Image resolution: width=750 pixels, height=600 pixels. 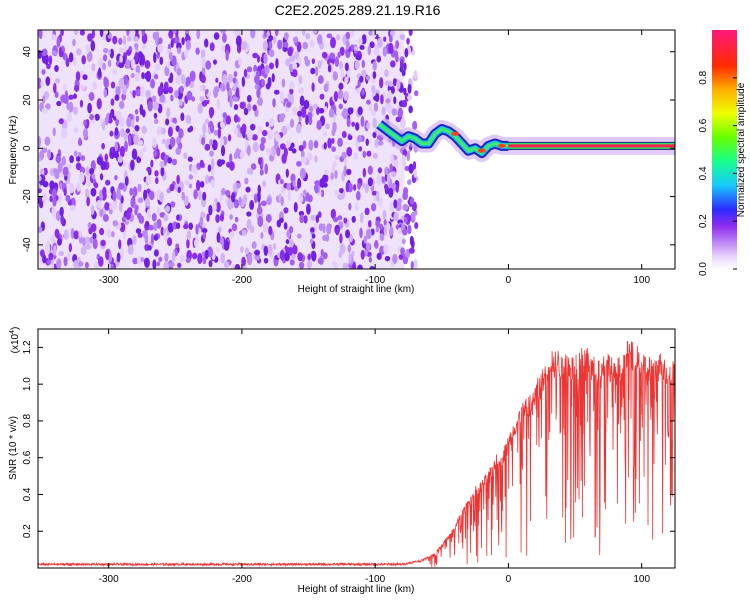 I want to click on x-tick-label: 100, so click(x=641, y=579).